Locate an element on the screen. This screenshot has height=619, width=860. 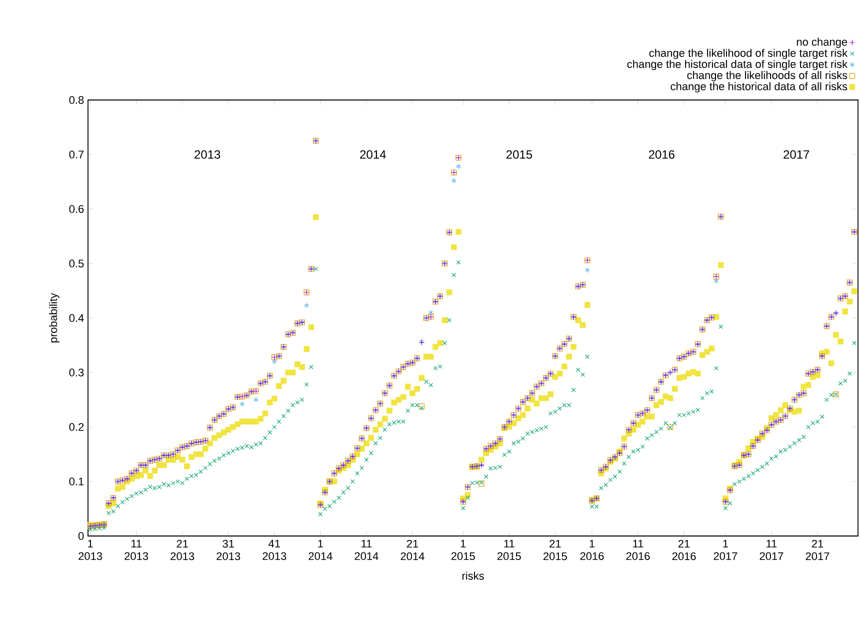
x-tick-label: 41 2013 is located at coordinates (274, 550).